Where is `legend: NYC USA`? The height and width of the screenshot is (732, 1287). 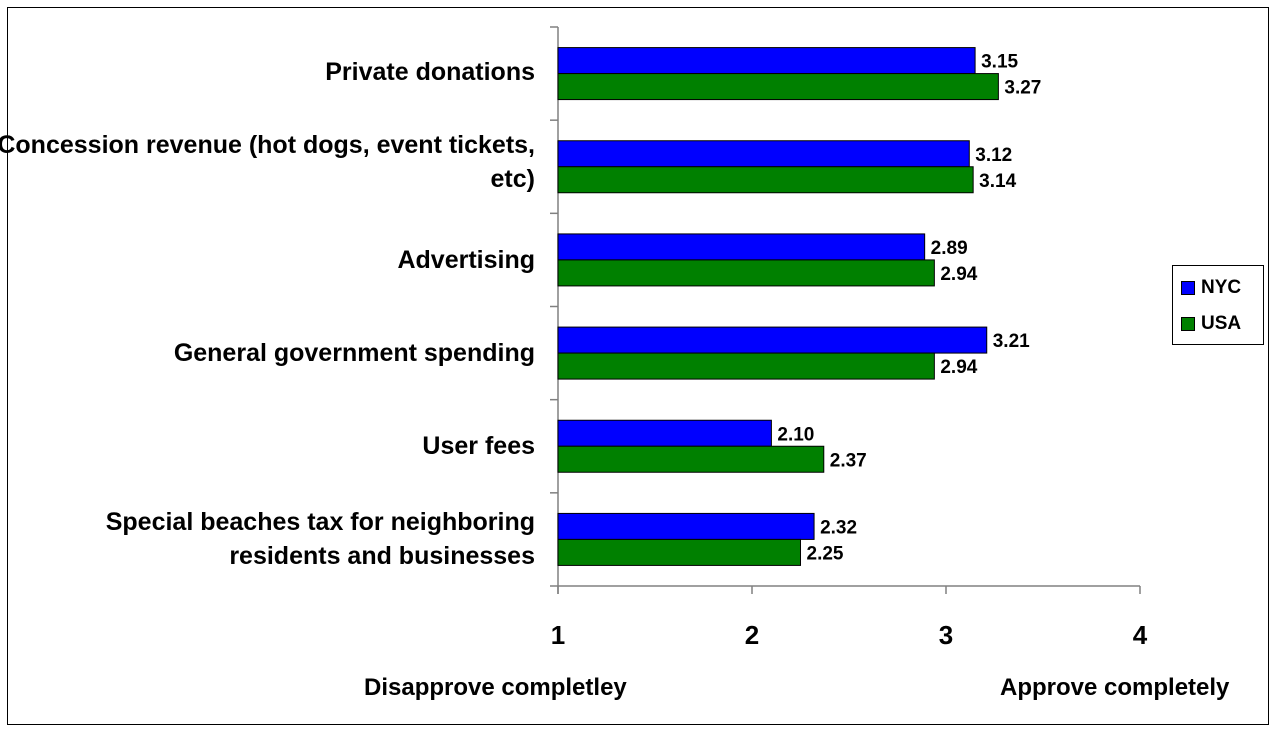
legend: NYC USA is located at coordinates (1218, 305).